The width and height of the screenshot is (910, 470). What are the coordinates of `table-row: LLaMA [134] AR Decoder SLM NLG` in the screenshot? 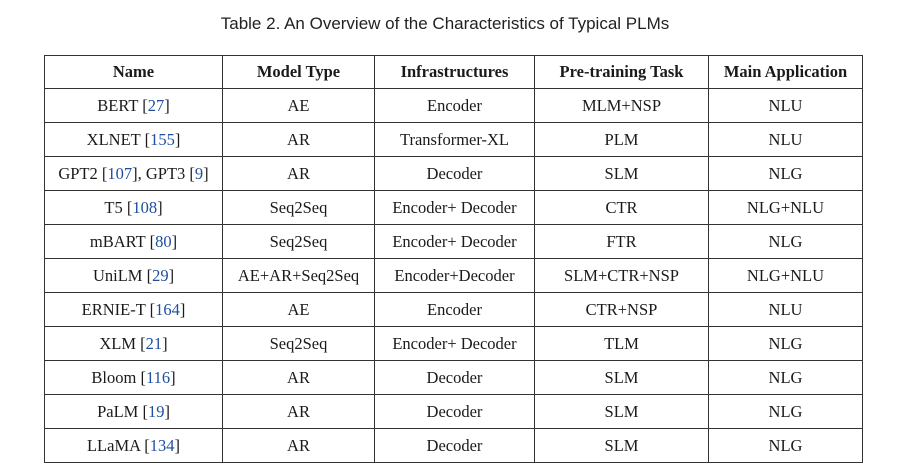 It's located at (453, 445).